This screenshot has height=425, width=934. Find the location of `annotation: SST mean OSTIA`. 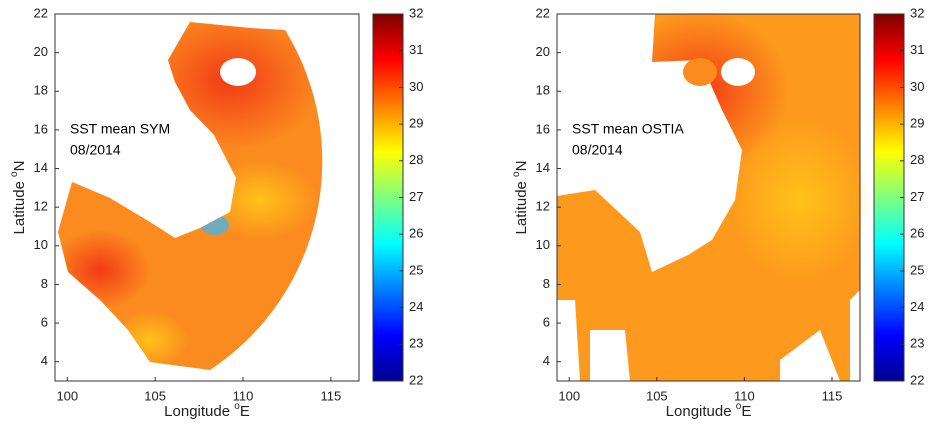

annotation: SST mean OSTIA is located at coordinates (628, 129).